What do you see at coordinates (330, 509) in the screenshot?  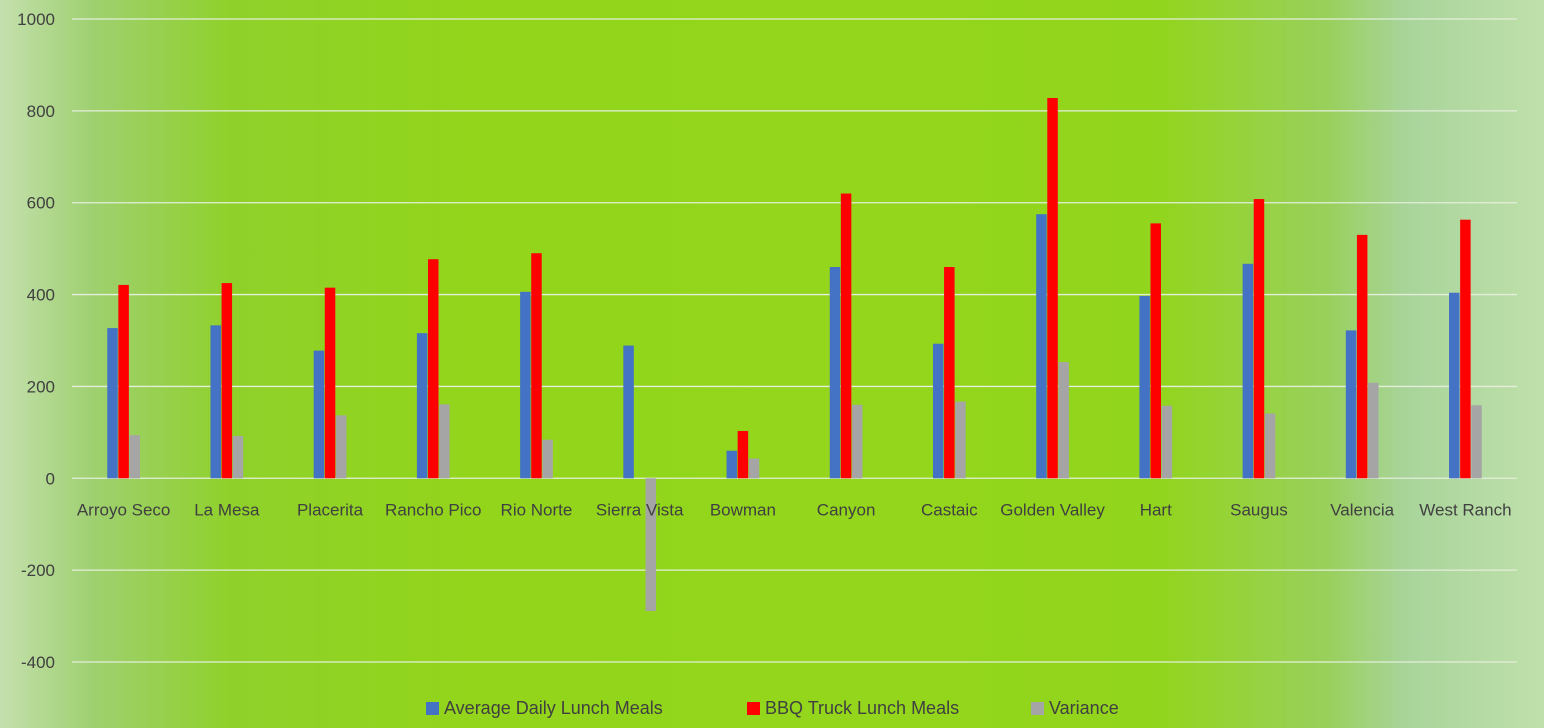 I see `x-tick-label: Placerita` at bounding box center [330, 509].